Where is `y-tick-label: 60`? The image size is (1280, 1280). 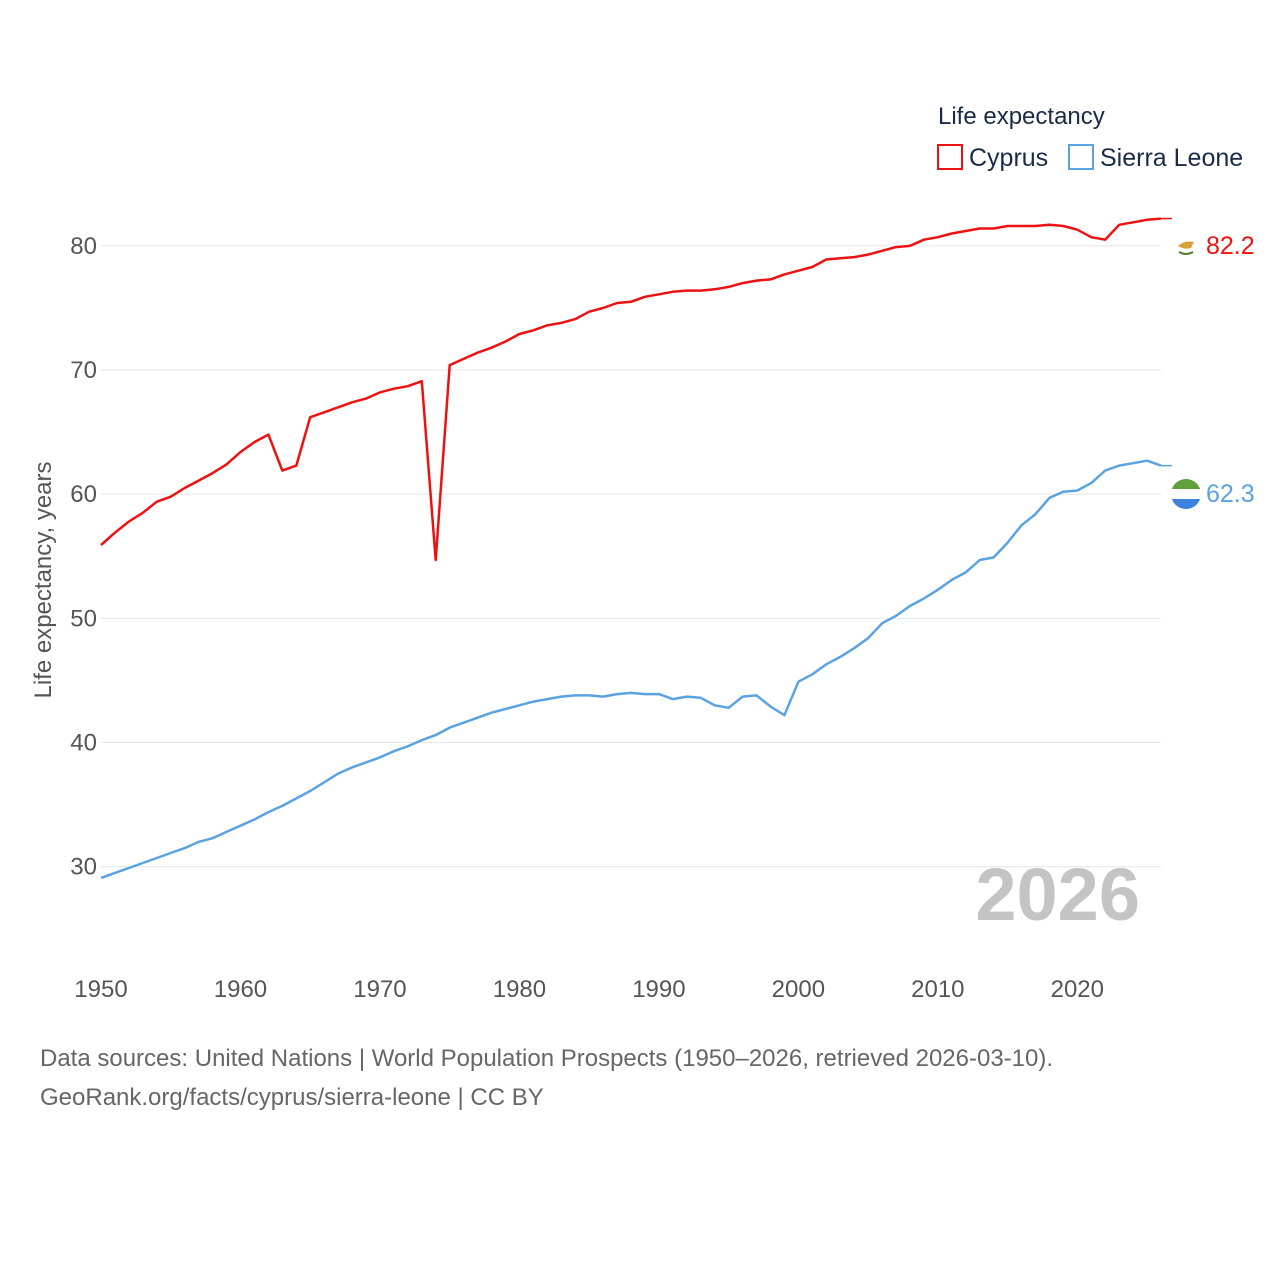 y-tick-label: 60 is located at coordinates (83, 494).